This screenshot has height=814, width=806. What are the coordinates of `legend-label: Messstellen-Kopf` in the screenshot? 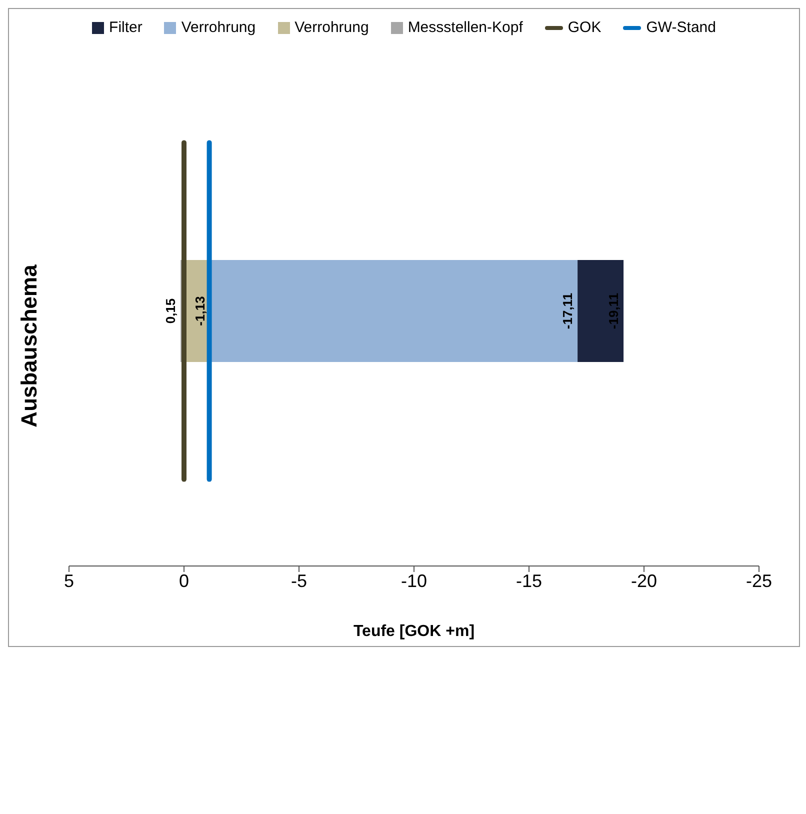 It's located at (464, 27).